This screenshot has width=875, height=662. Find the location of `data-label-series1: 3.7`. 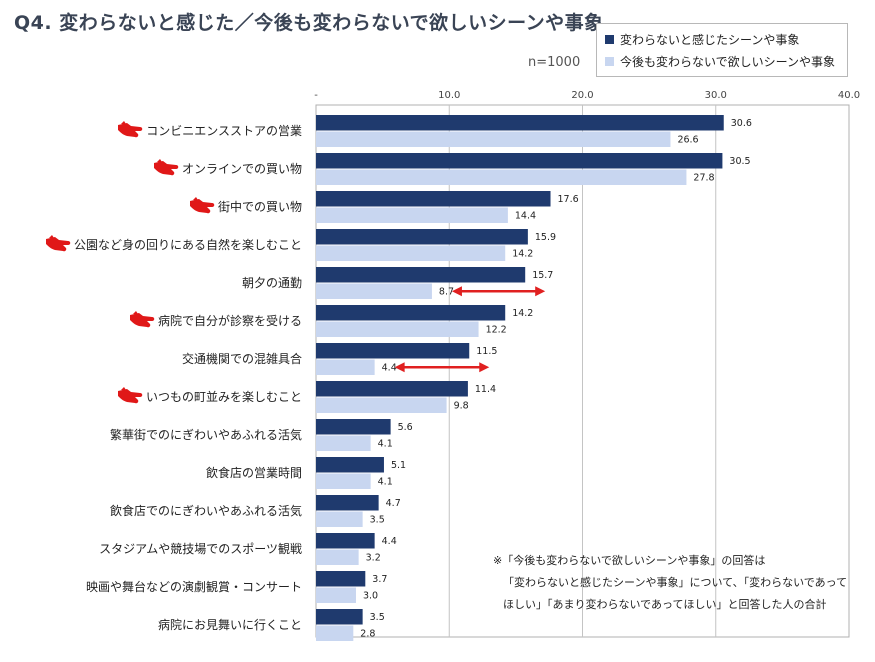

data-label-series1: 3.7 is located at coordinates (379, 579).